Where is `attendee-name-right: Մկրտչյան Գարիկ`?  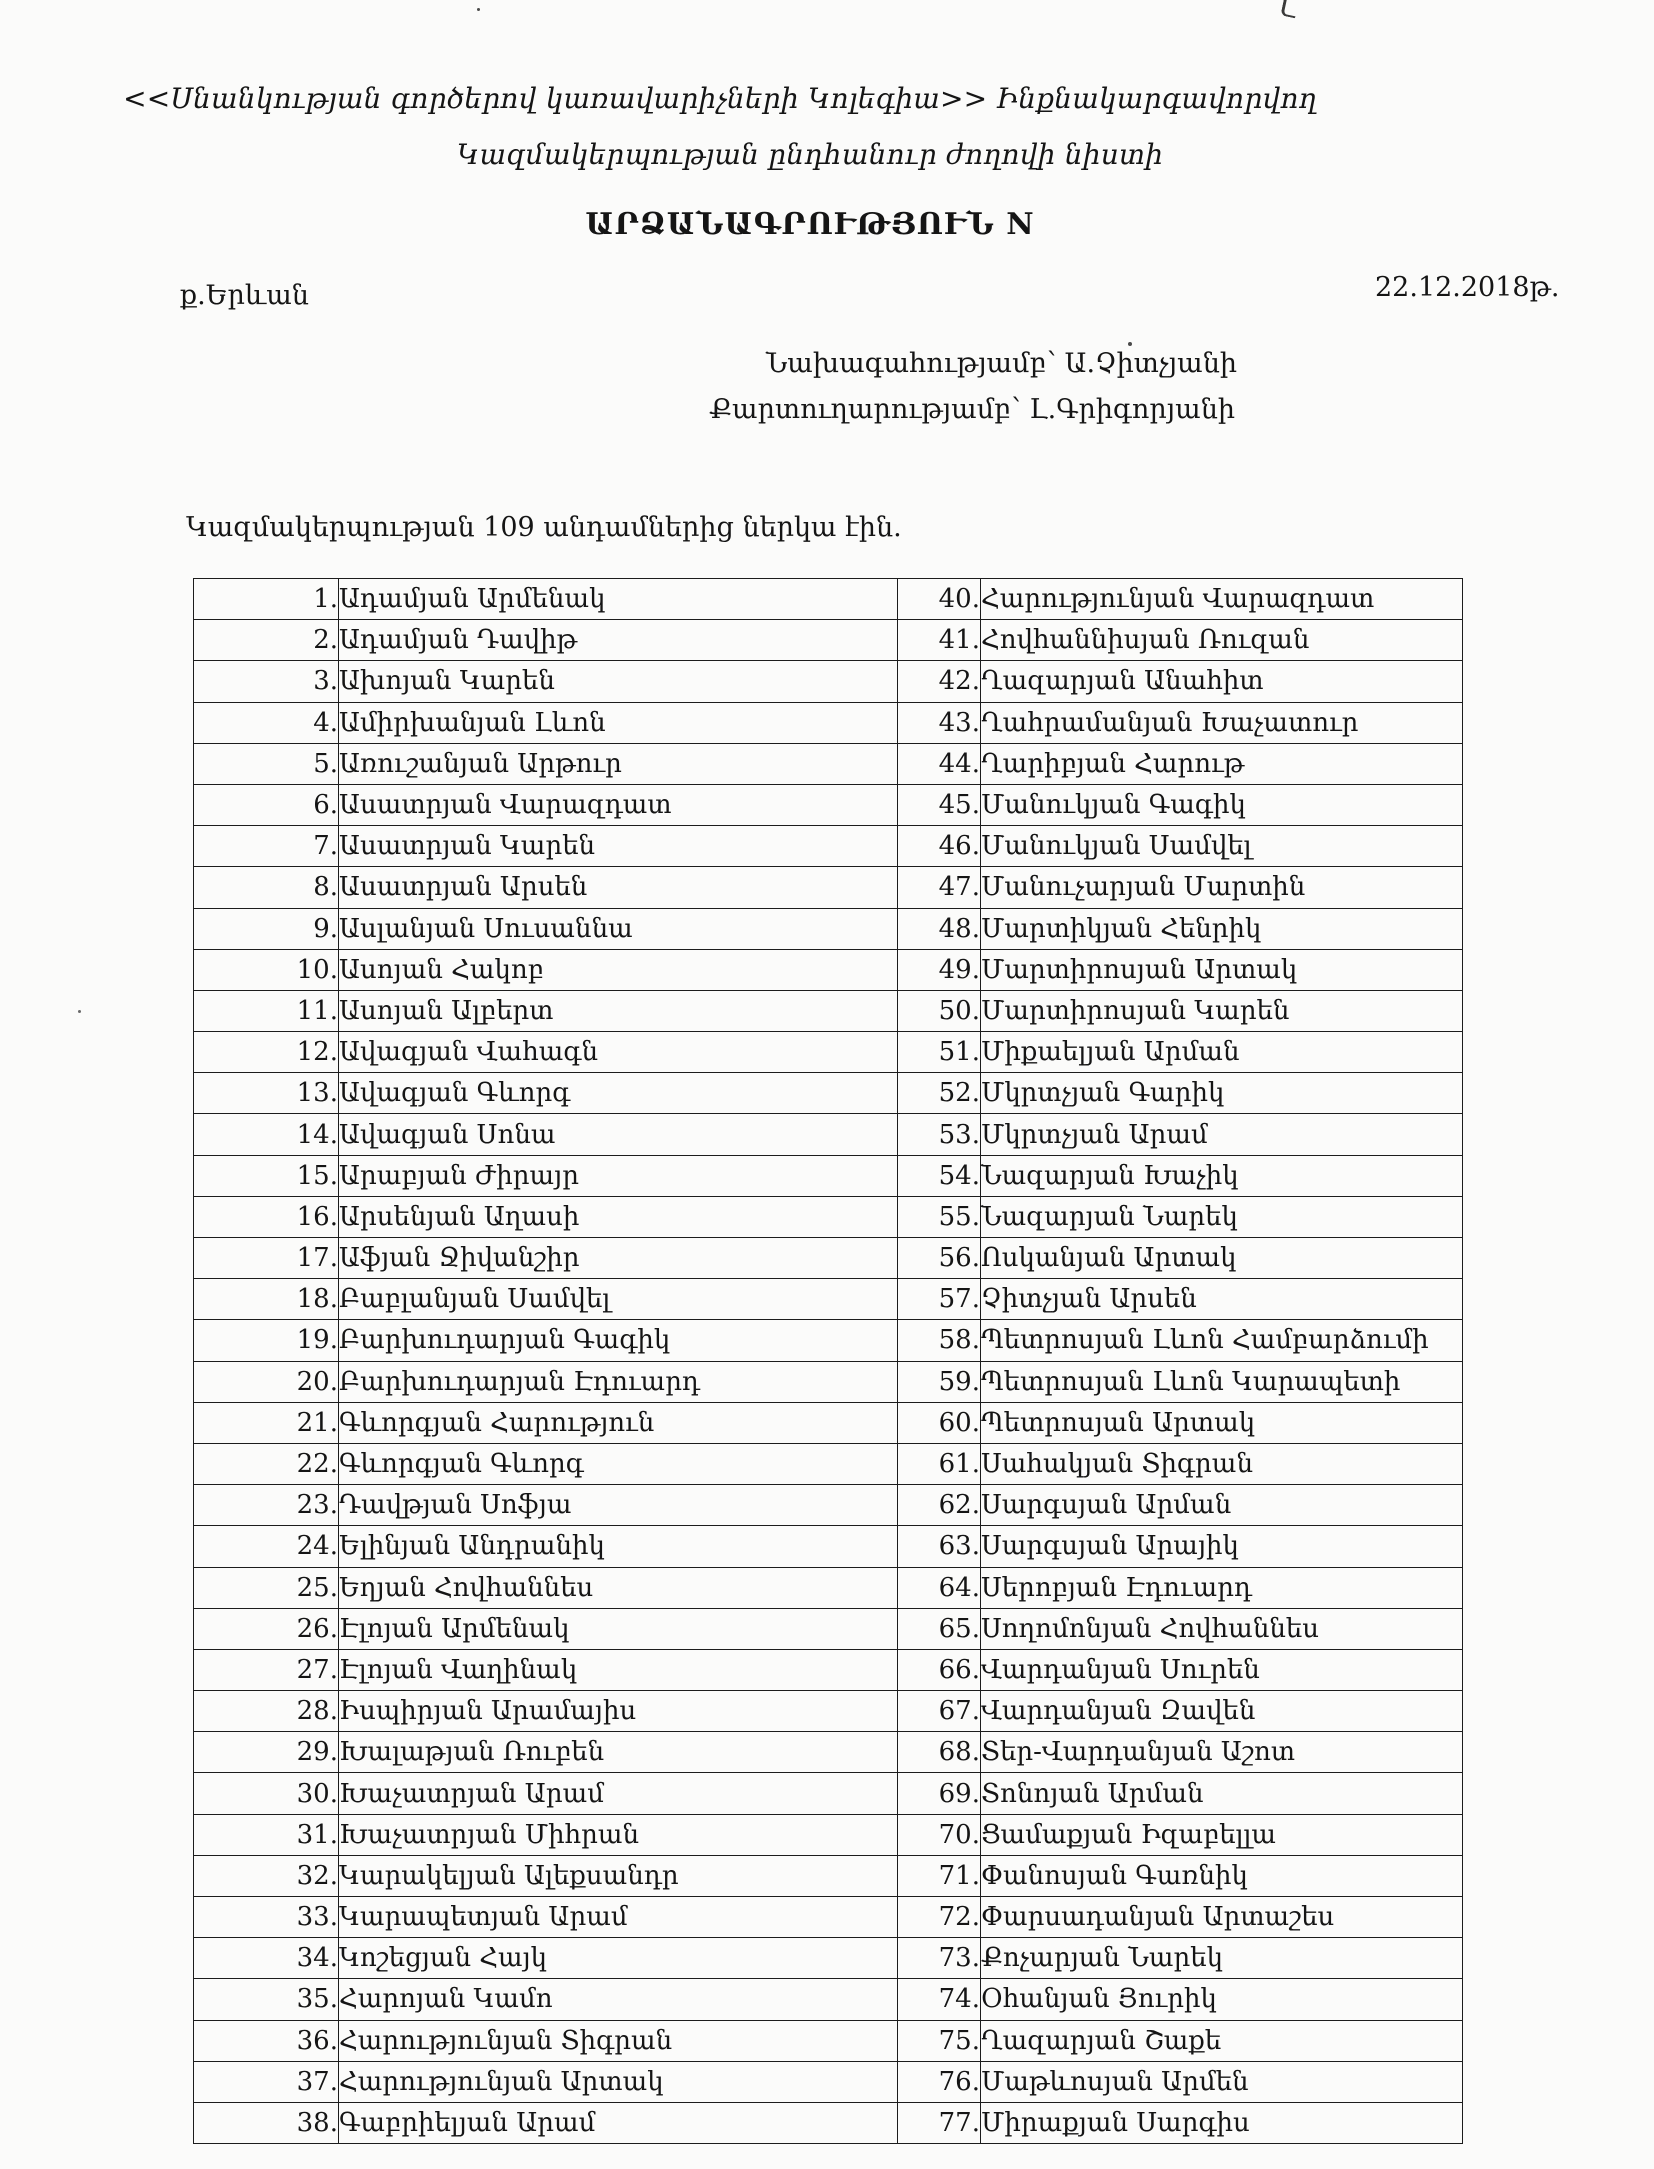
attendee-name-right: Մկրտչյան Գարիկ is located at coordinates (1221, 1093).